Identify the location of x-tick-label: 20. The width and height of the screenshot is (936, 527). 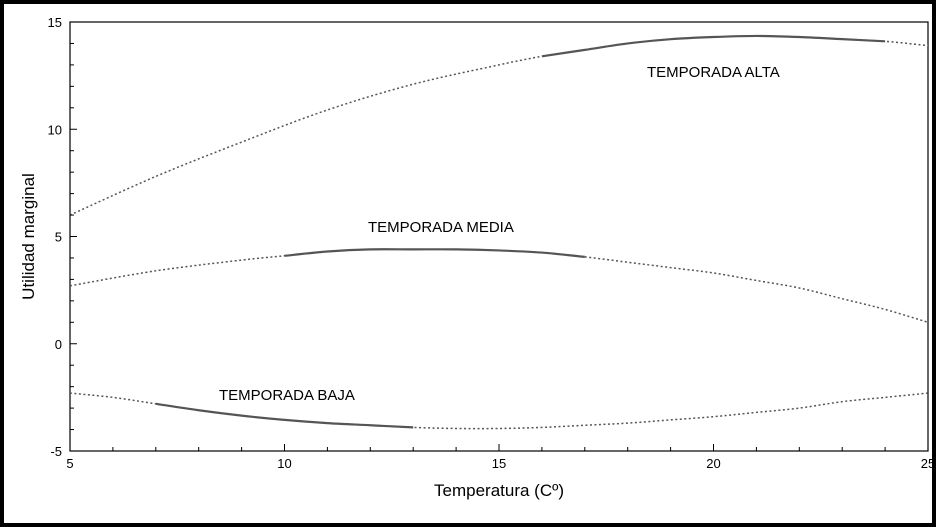
(713, 463).